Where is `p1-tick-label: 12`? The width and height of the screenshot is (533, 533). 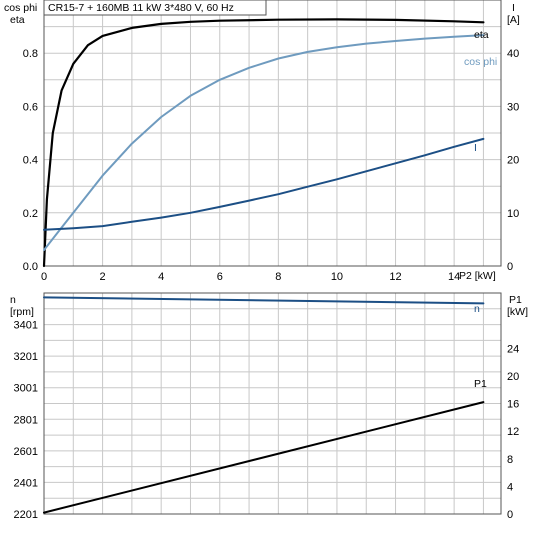
p1-tick-label: 12 is located at coordinates (513, 432).